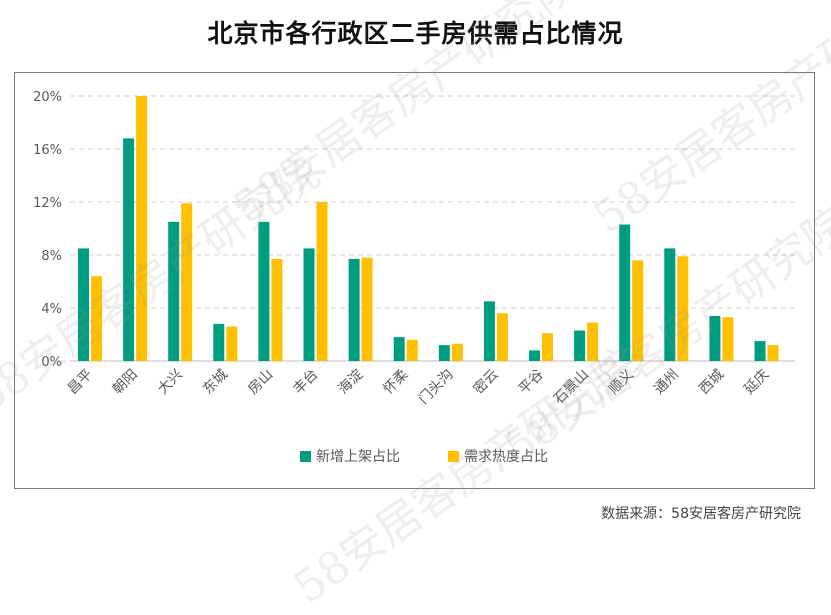 The width and height of the screenshot is (831, 615). I want to click on legend-swatch-demand, so click(453, 456).